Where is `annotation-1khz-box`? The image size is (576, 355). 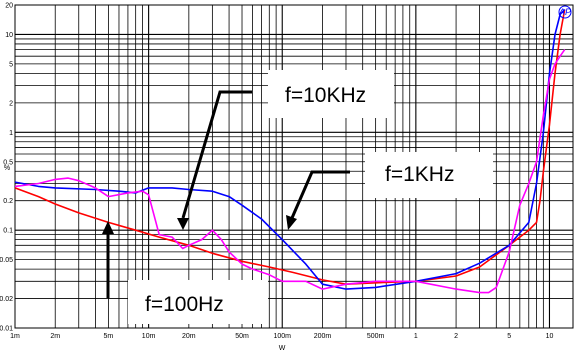
annotation-1khz-box is located at coordinates (429, 175).